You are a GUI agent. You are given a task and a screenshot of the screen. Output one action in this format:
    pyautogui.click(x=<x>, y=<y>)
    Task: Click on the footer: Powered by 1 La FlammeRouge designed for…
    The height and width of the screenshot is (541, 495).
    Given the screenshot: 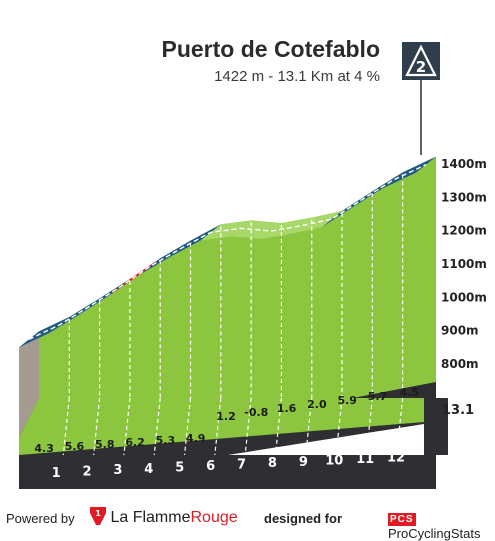 What is the action you would take?
    pyautogui.click(x=247, y=523)
    